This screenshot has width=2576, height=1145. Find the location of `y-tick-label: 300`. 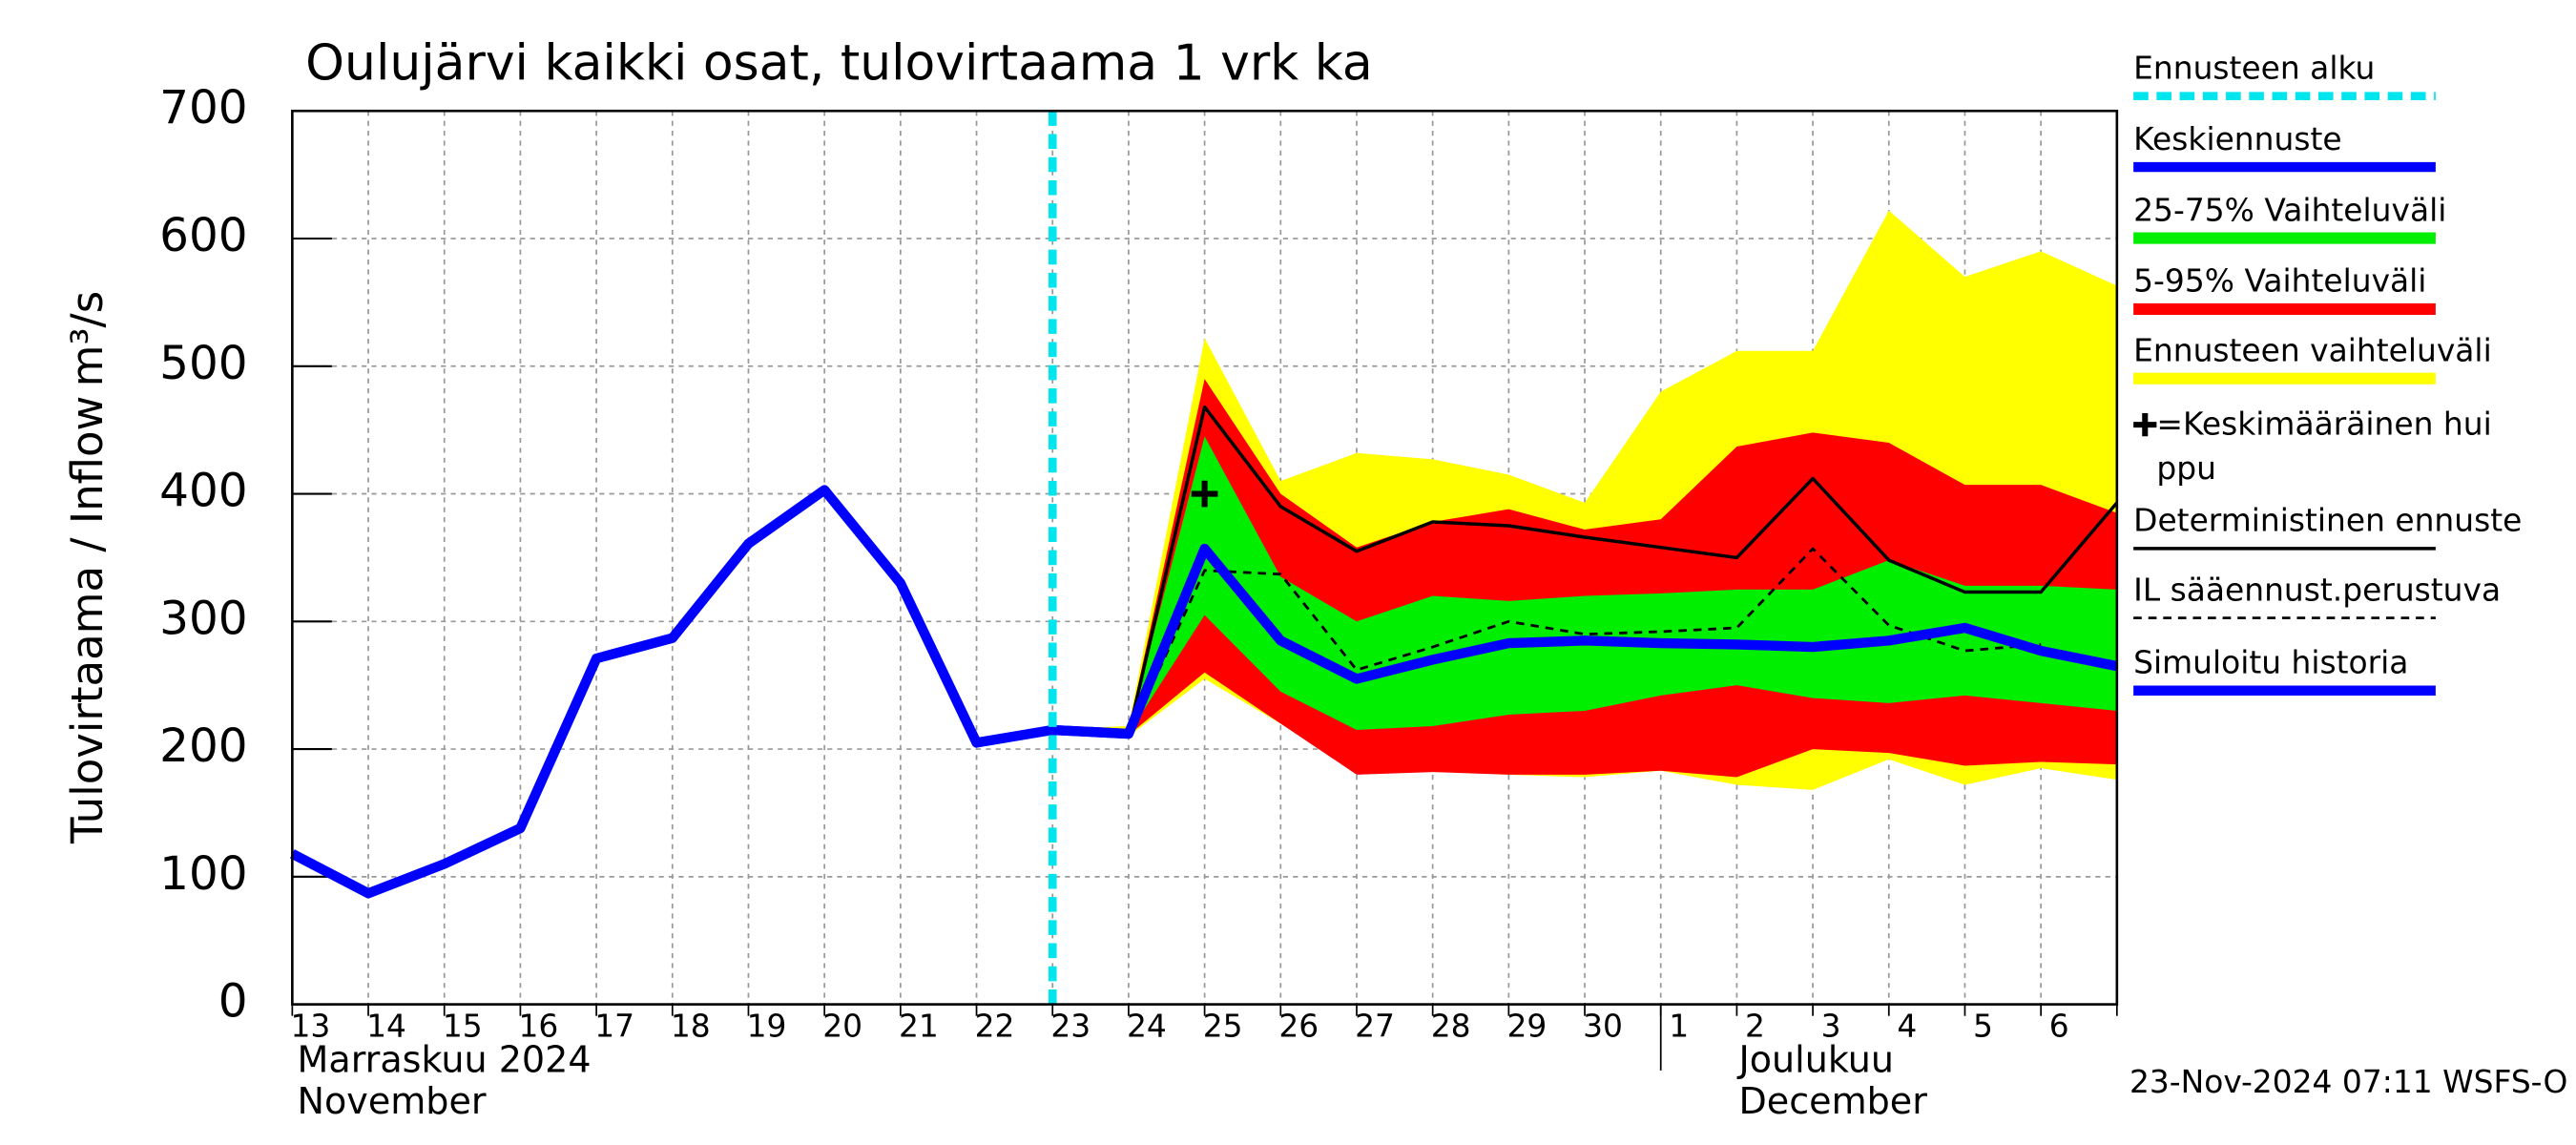

y-tick-label: 300 is located at coordinates (203, 618).